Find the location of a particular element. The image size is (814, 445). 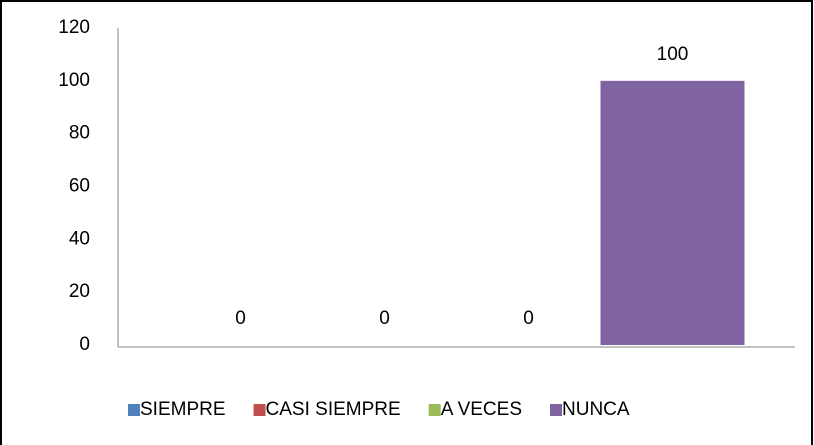

y-tick-label: 20 is located at coordinates (79, 291).